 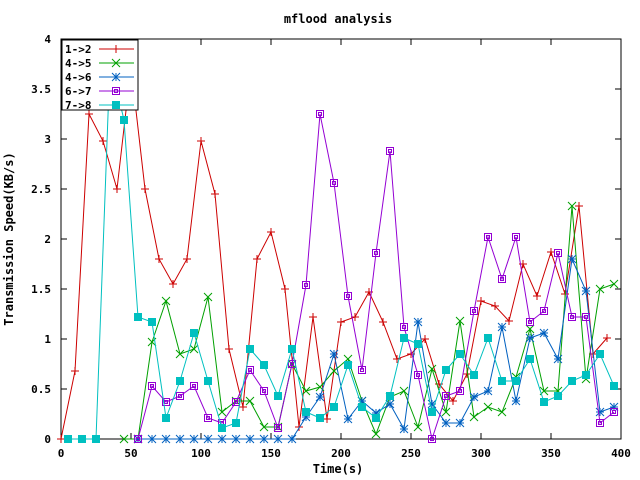 I want to click on legend: 1->24->54->66->77->8, so click(x=100, y=75).